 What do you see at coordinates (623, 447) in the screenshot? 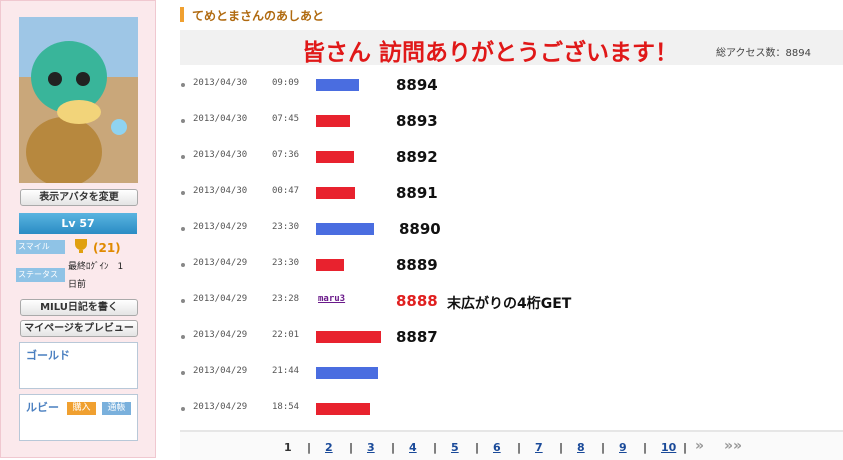
I see `page-link: 9` at bounding box center [623, 447].